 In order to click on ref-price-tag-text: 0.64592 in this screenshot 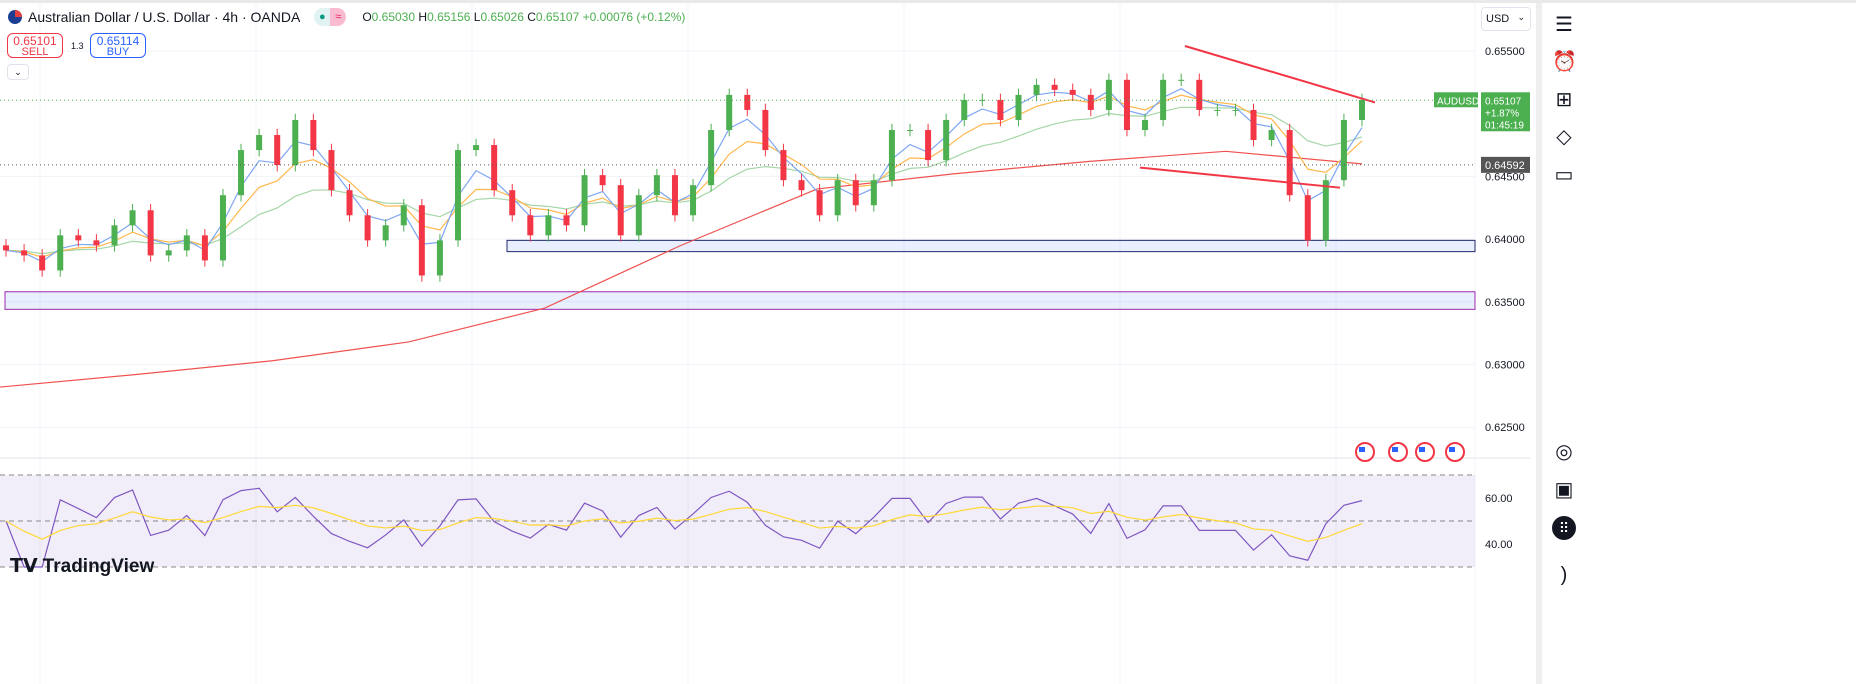, I will do `click(1505, 166)`.